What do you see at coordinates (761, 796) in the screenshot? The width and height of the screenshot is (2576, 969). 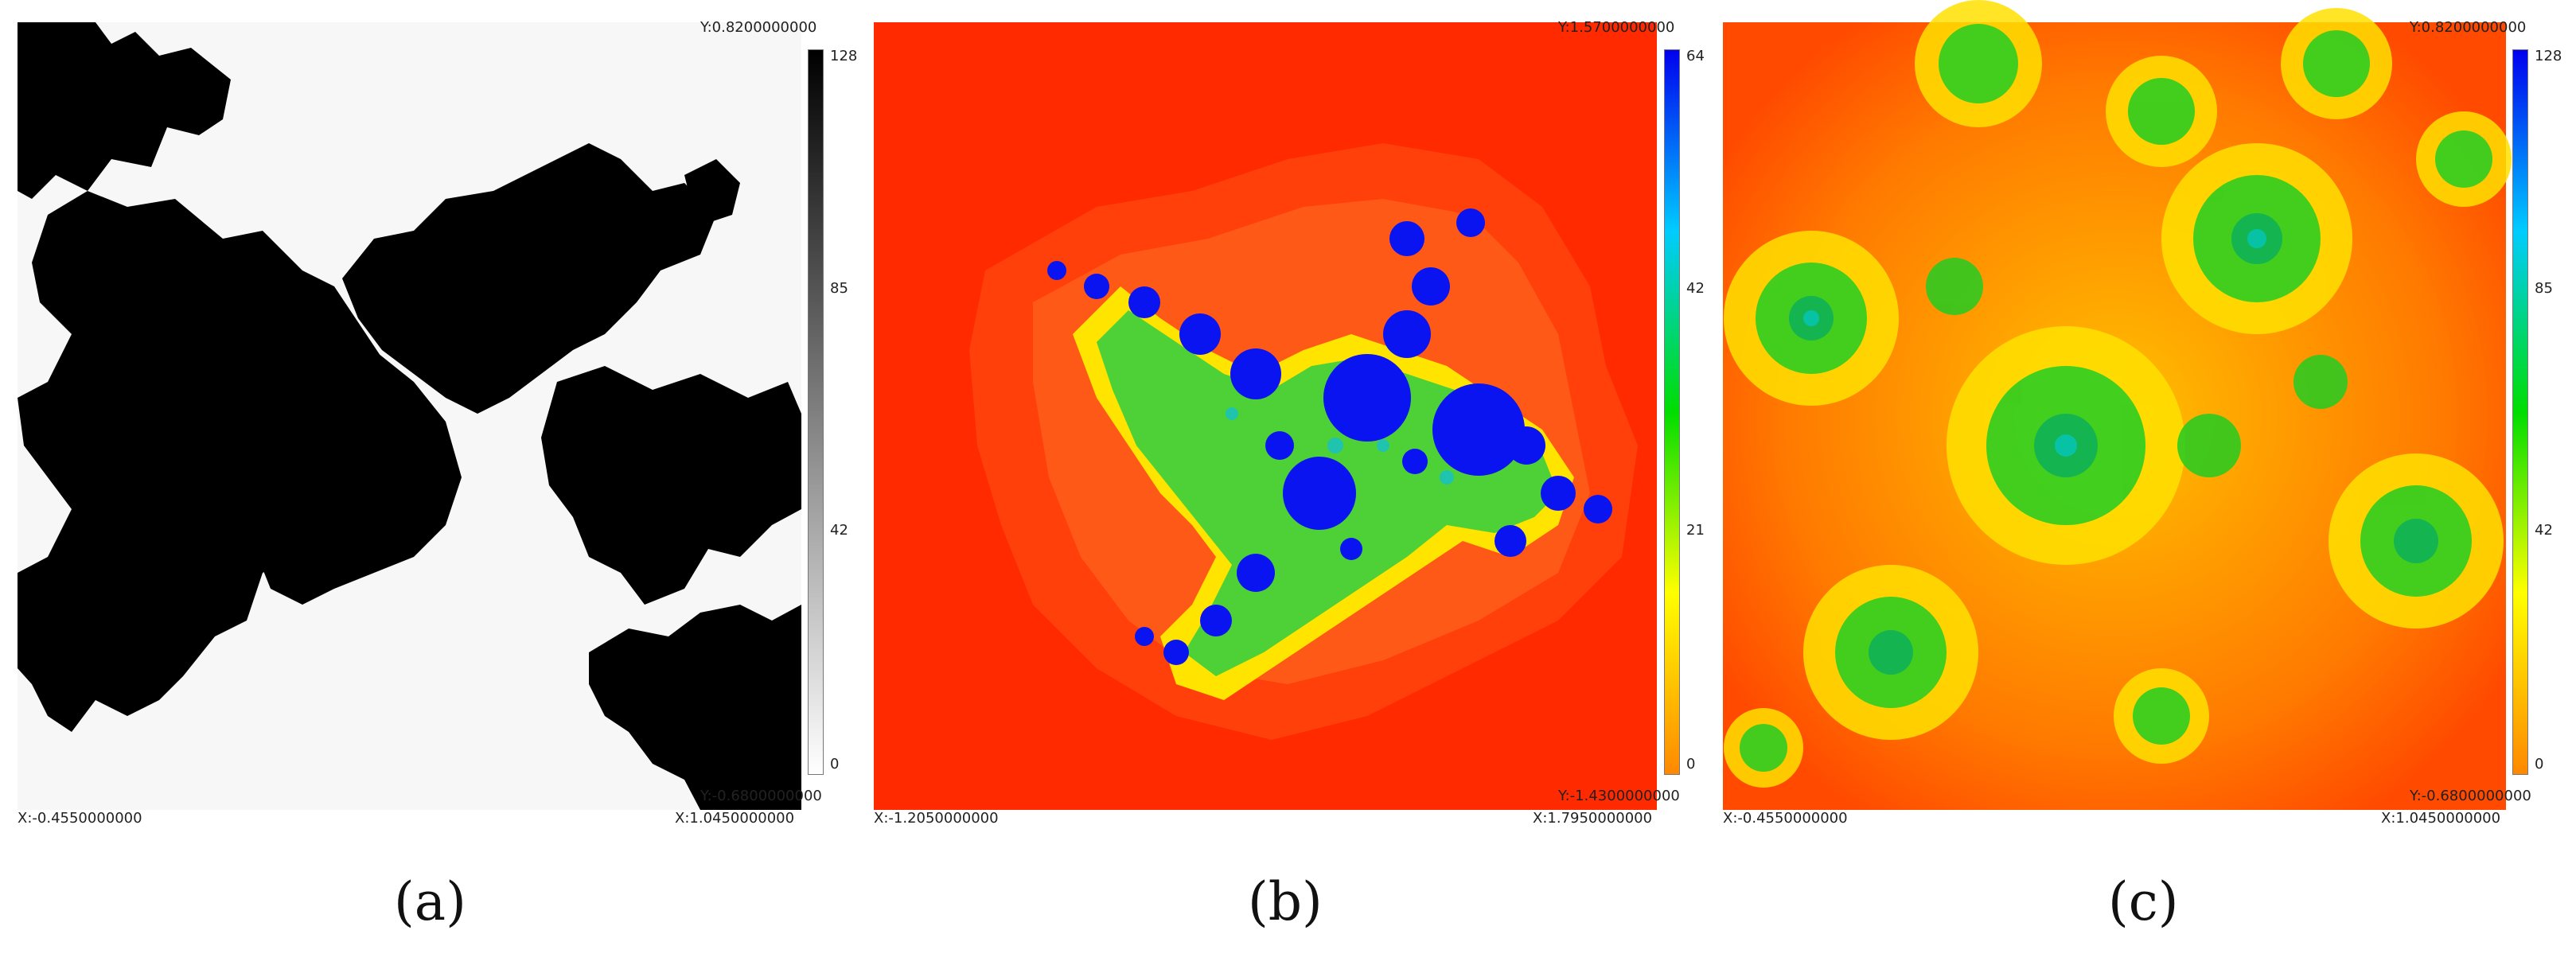 I see `y-min-label-a: Y:-0.6800000000` at bounding box center [761, 796].